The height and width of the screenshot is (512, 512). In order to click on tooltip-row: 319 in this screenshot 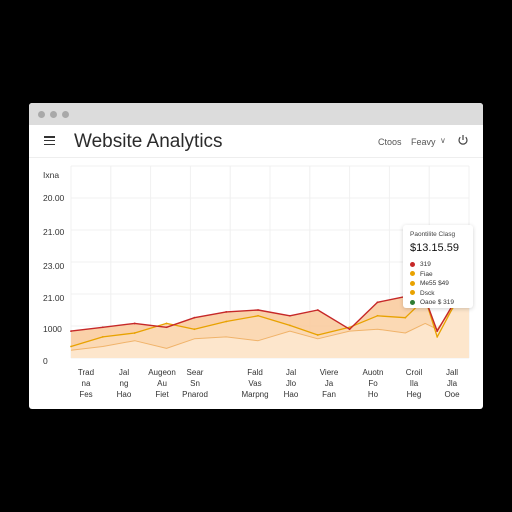, I will do `click(420, 264)`.